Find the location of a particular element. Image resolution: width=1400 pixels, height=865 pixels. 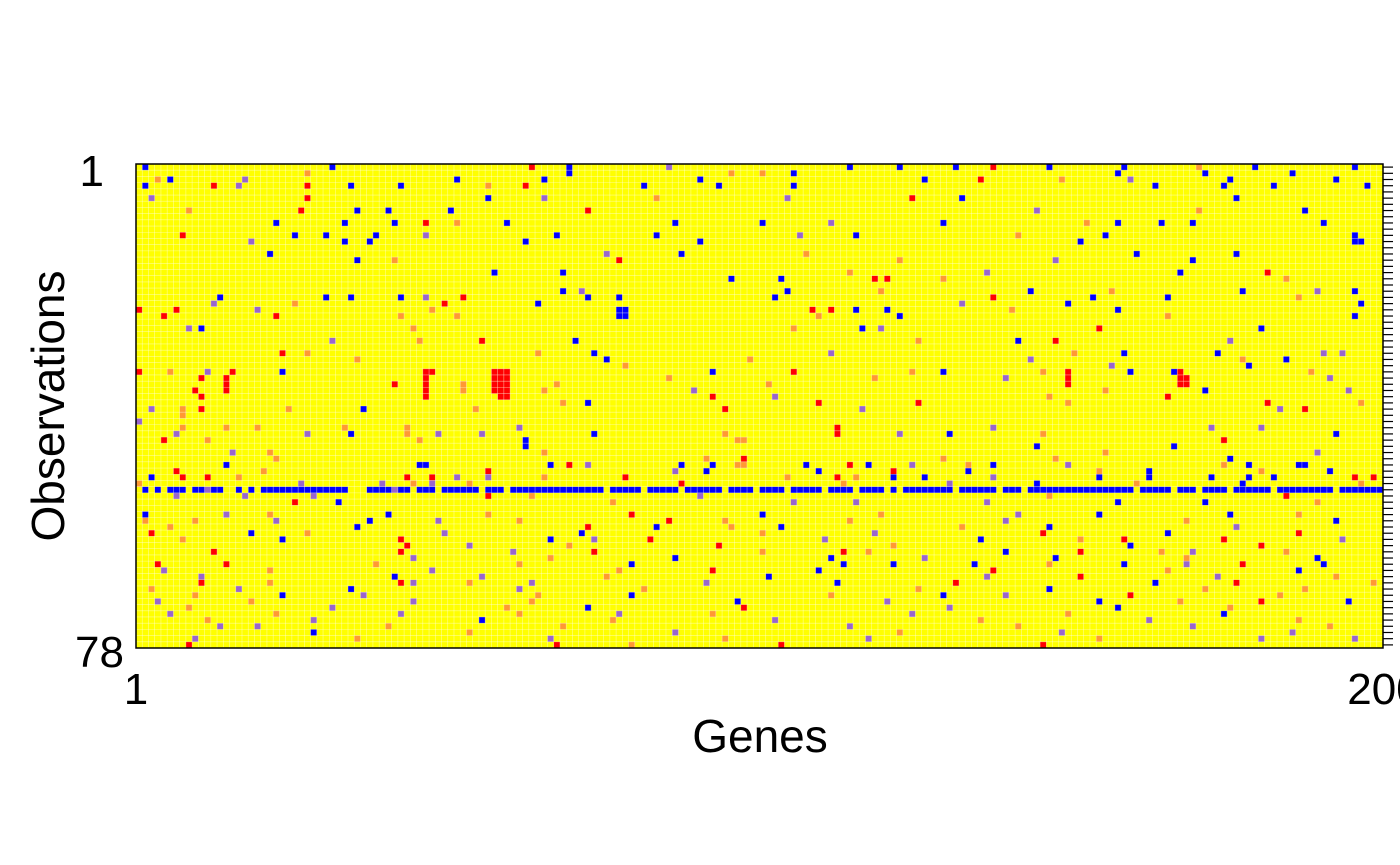

row-tick-marks is located at coordinates (1388, 406).